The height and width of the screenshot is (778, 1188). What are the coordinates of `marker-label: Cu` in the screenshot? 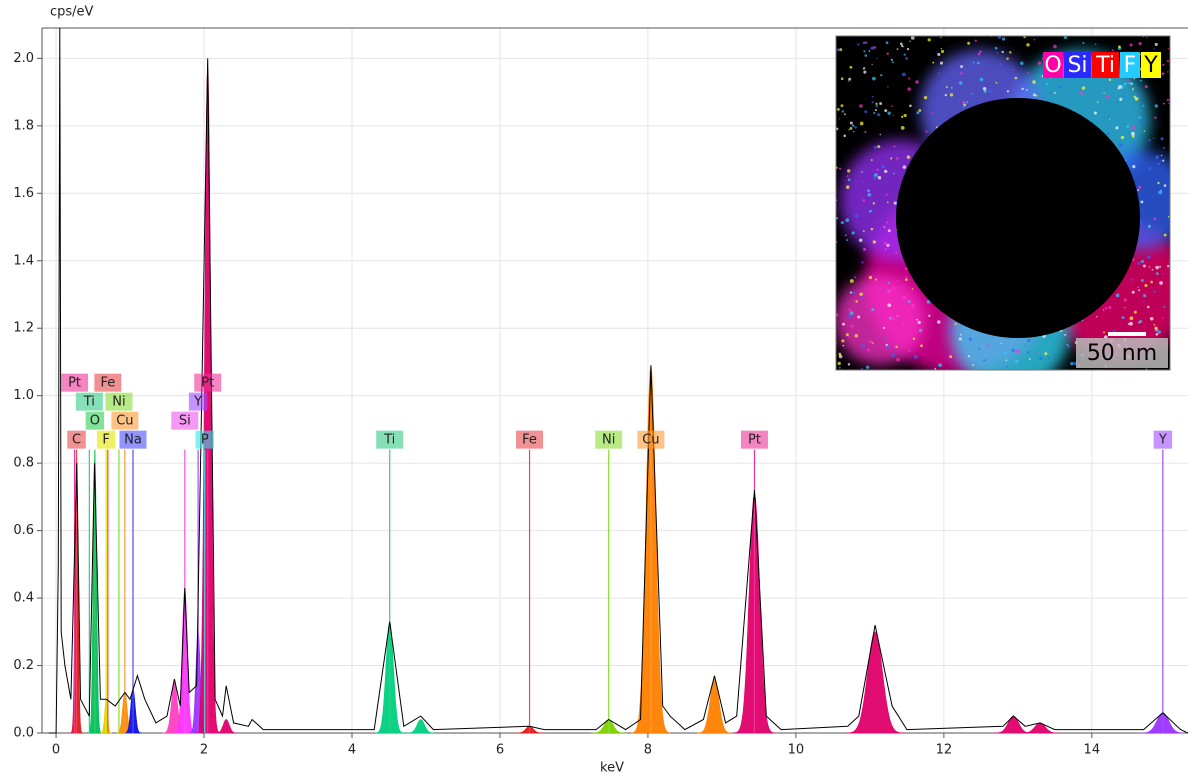 It's located at (650, 440).